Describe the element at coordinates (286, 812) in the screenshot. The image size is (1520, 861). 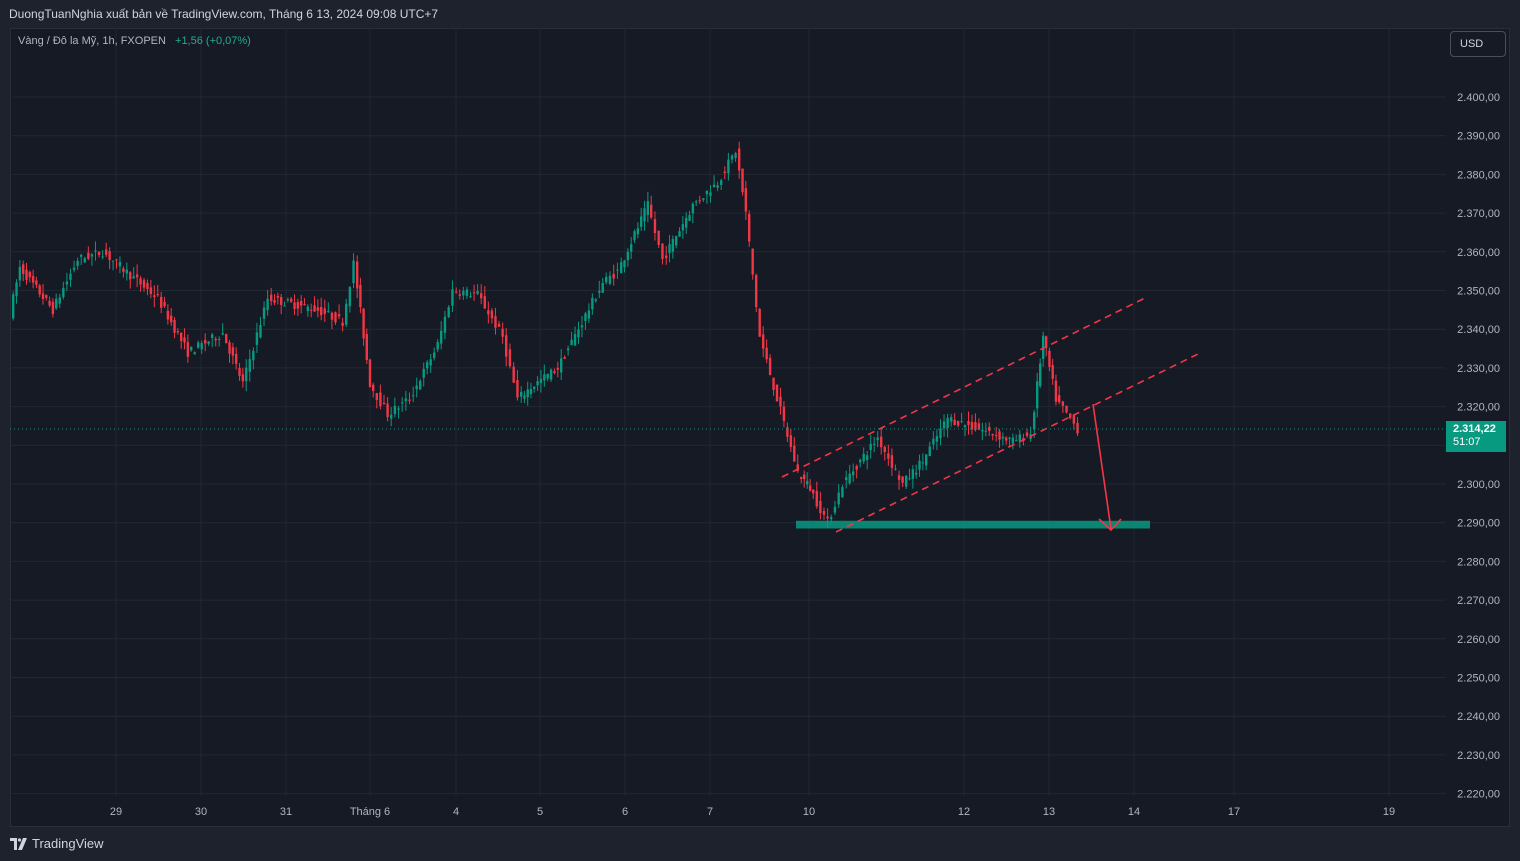
I see `x-tick-label: 31` at that location.